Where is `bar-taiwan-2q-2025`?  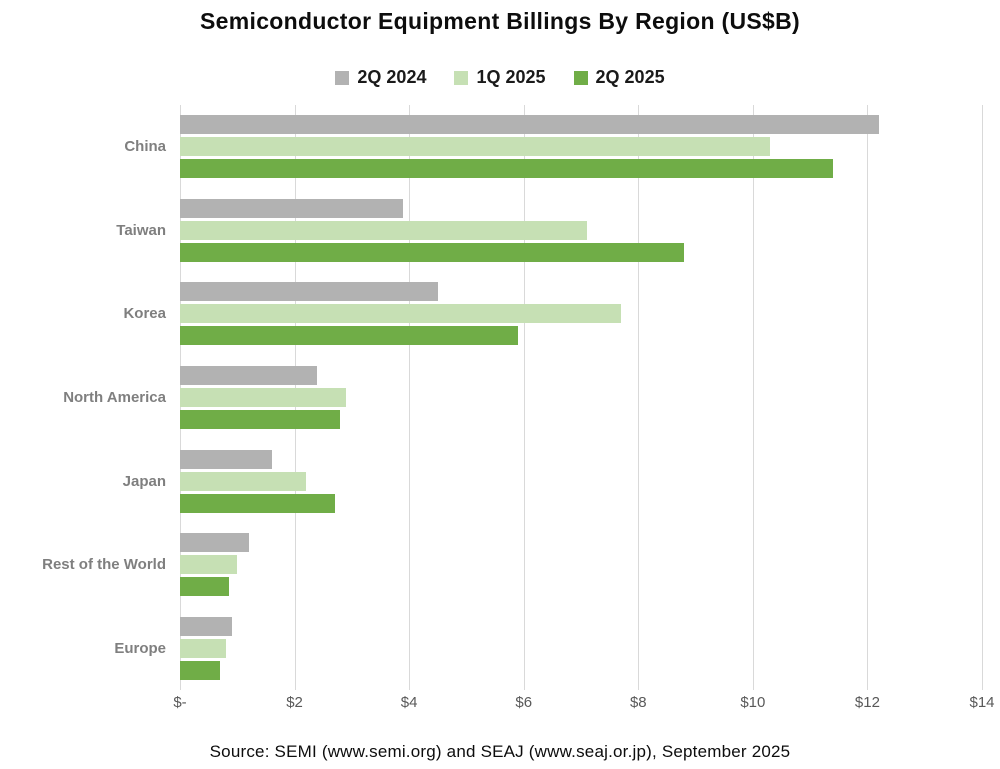 bar-taiwan-2q-2025 is located at coordinates (432, 252).